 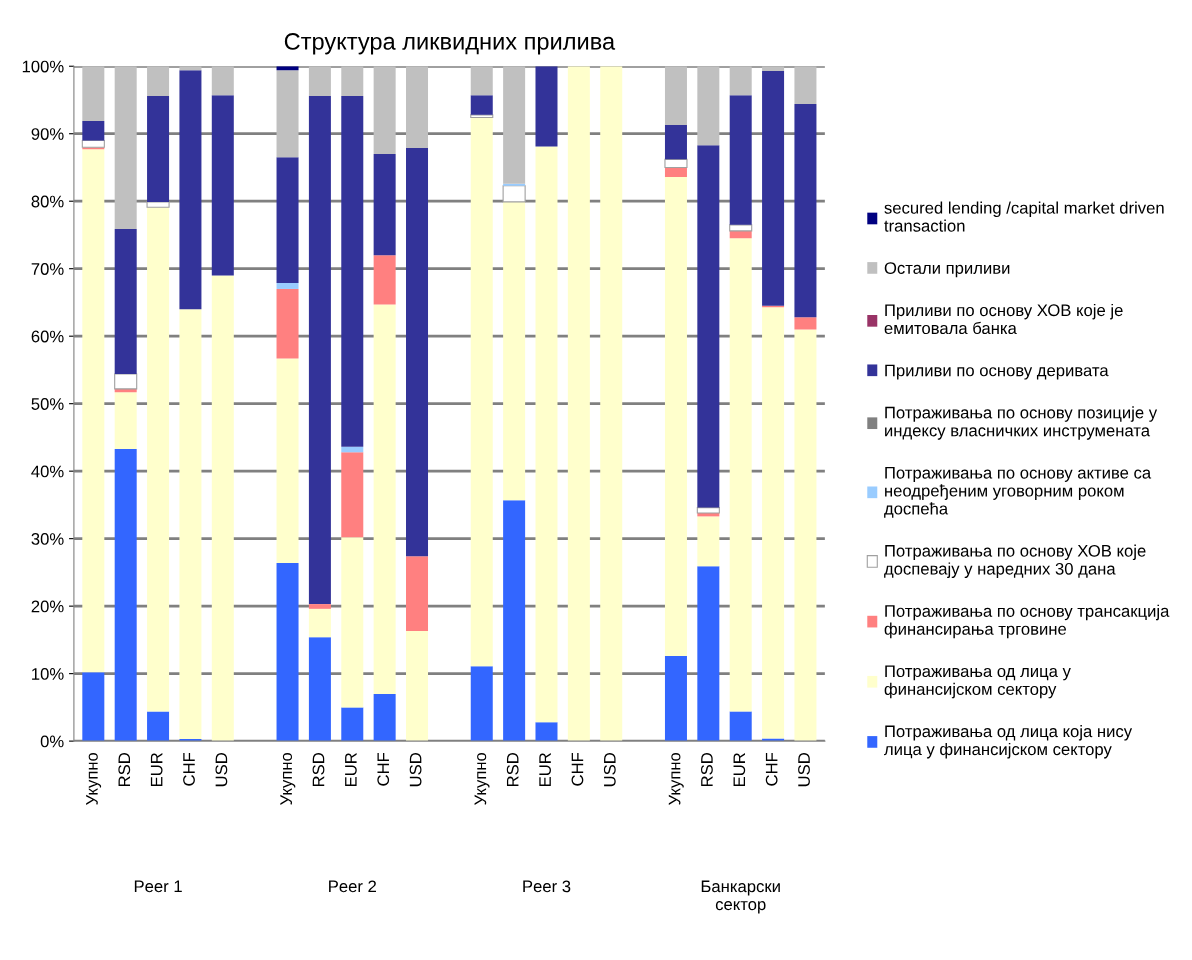 What do you see at coordinates (47, 134) in the screenshot?
I see `y-tick-label: 90%` at bounding box center [47, 134].